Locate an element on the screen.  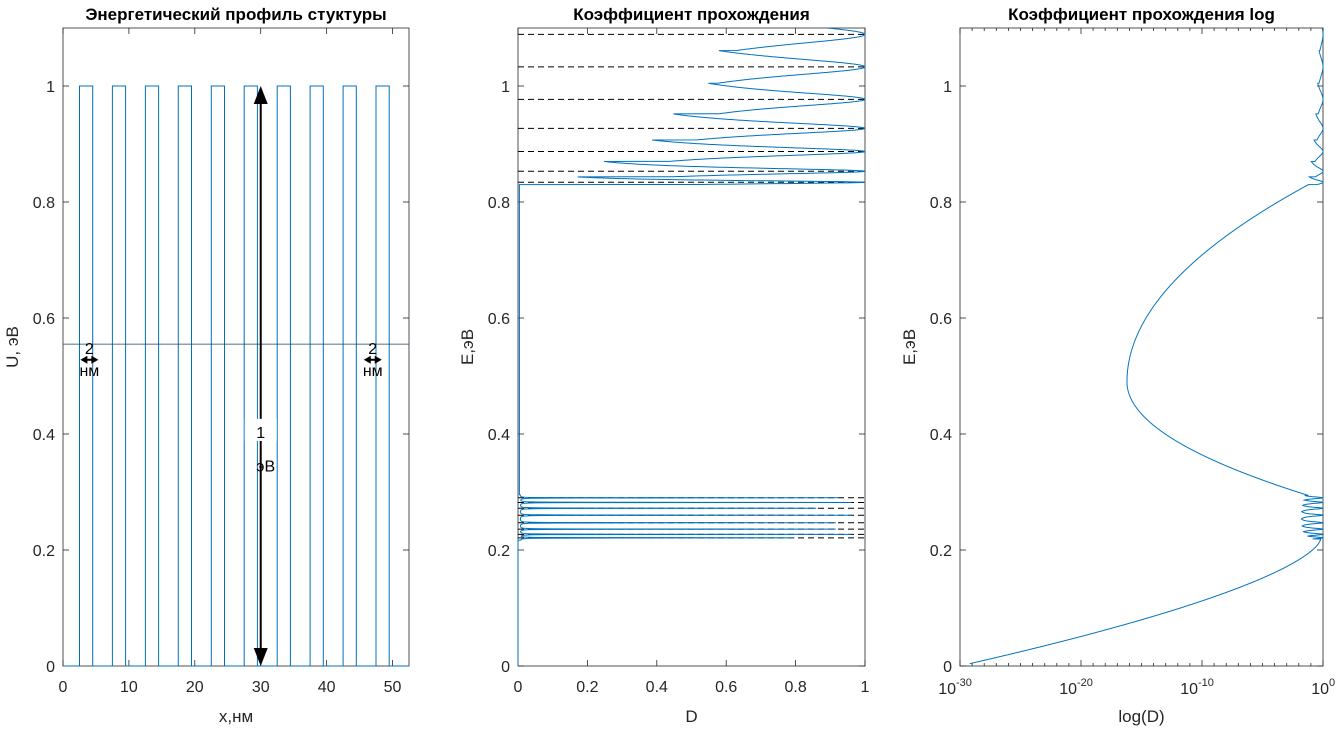
x-tick-label: 0.4 is located at coordinates (657, 687).